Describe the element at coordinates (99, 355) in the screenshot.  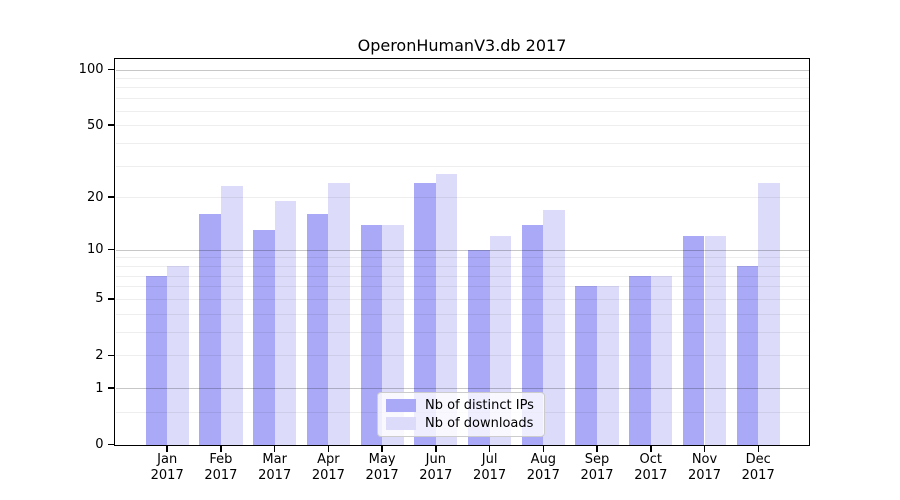
I see `y-tick-label-2: 2` at that location.